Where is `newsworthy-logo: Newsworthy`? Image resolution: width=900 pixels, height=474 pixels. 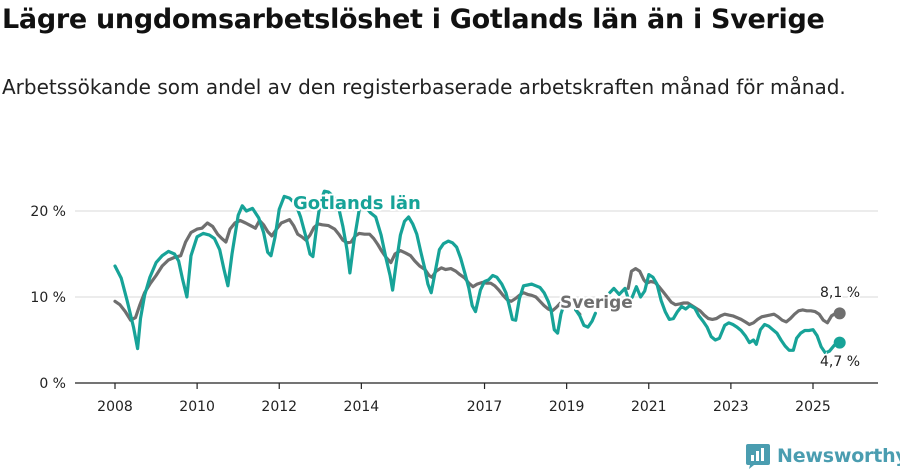 newsworthy-logo: Newsworthy is located at coordinates (822, 456).